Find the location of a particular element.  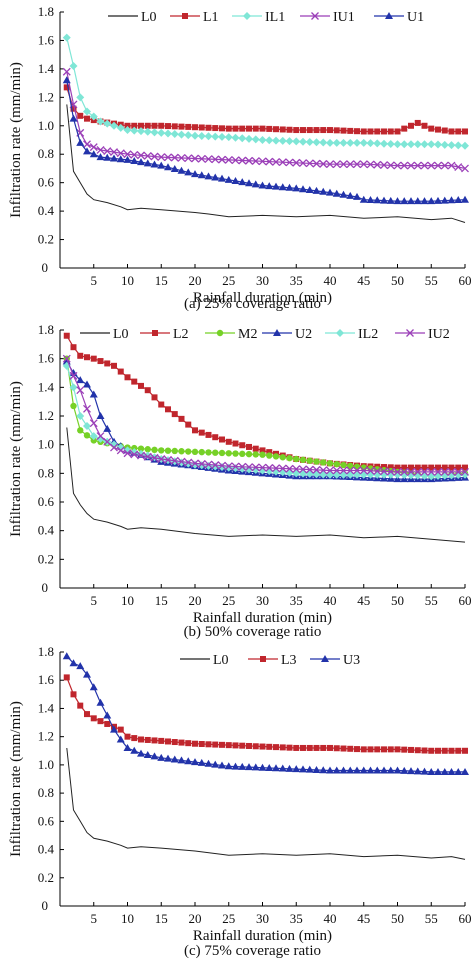

y-tick-label: 1.0 is located at coordinates (46, 764).